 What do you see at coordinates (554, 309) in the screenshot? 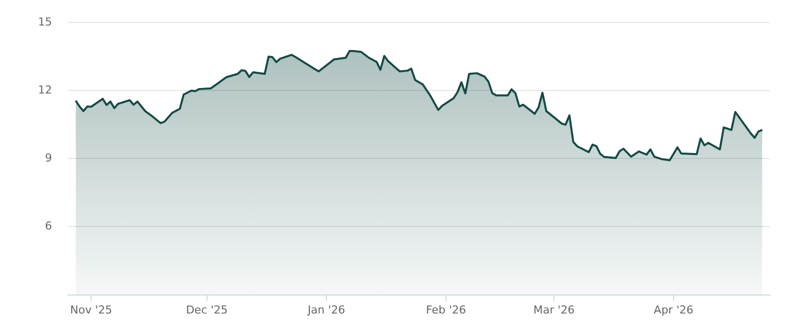
I see `x-tick-label: Mar '26` at bounding box center [554, 309].